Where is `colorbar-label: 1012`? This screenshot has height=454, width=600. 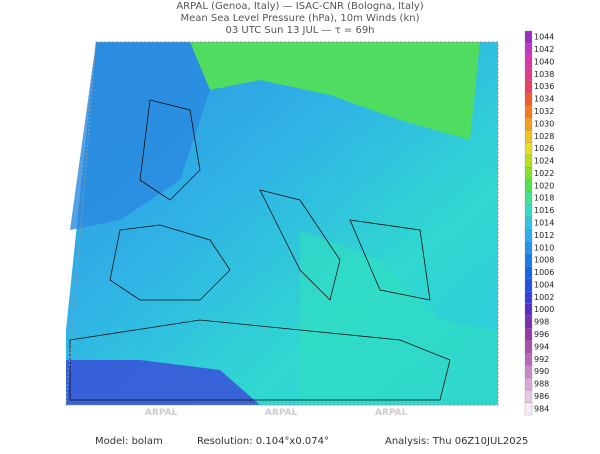 colorbar-label: 1012 is located at coordinates (544, 235).